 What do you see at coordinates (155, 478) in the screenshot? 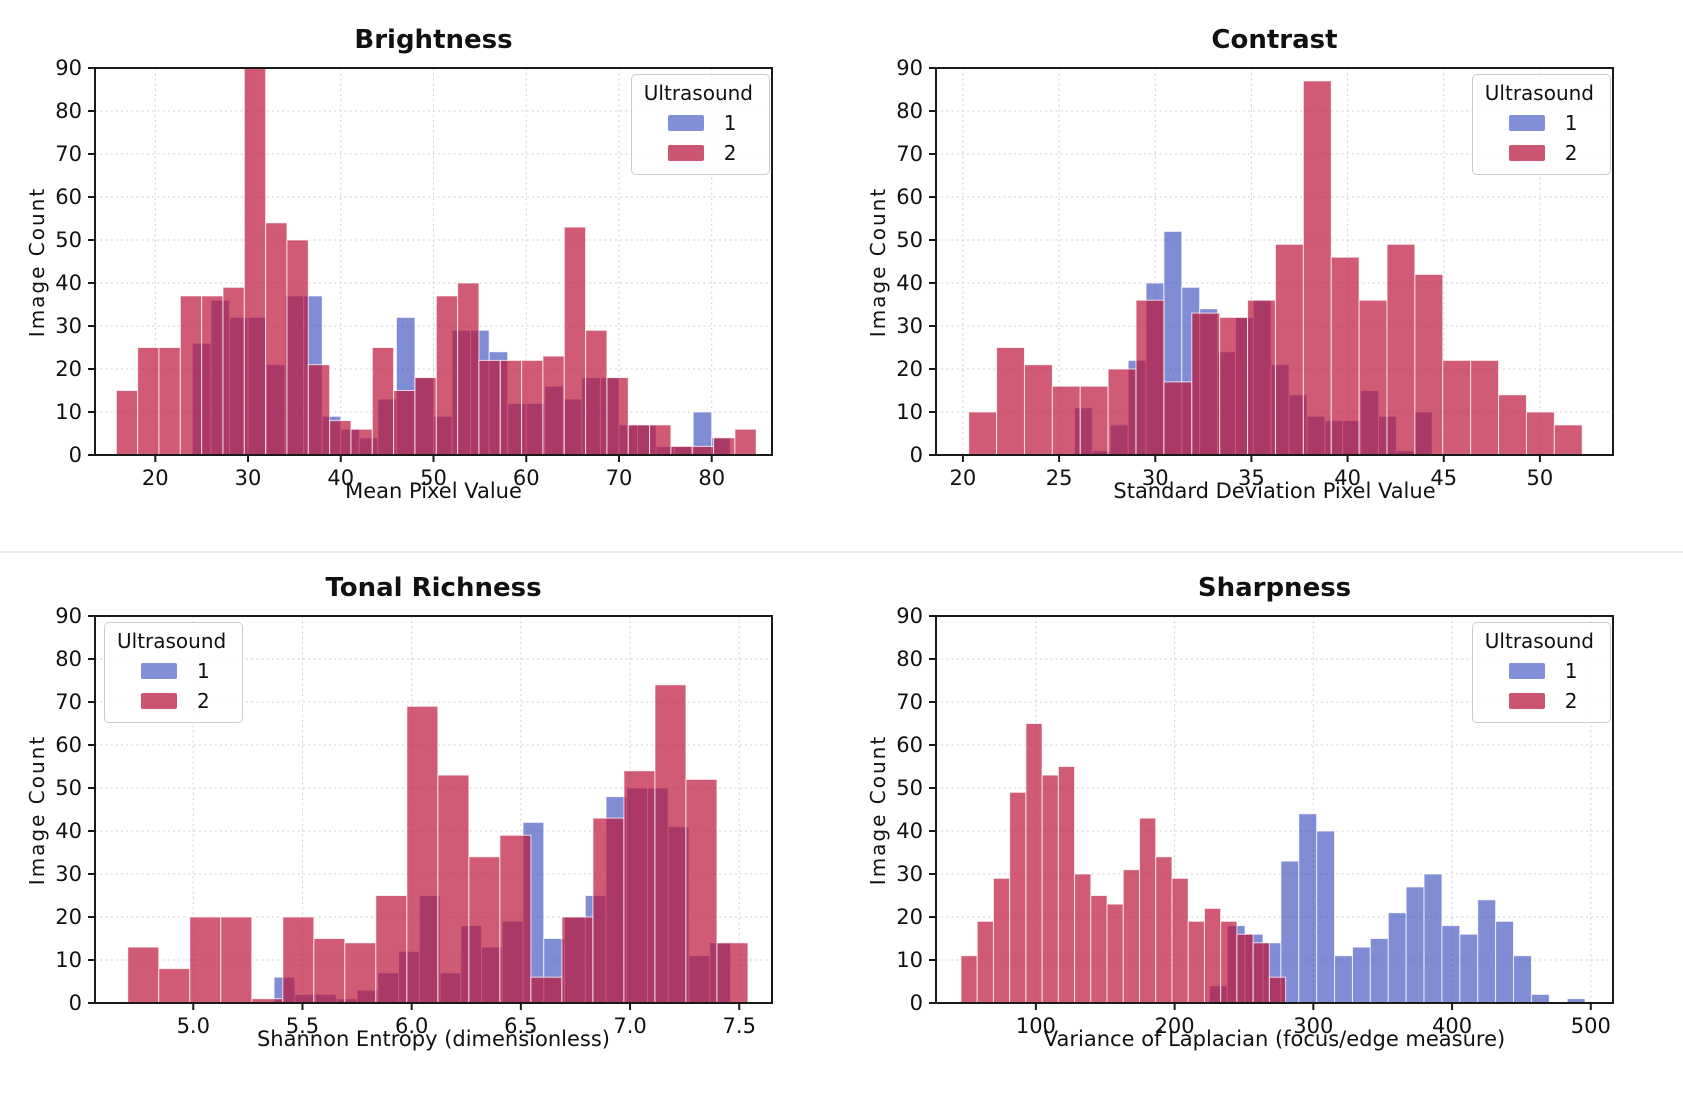
I see `x-tick-label: 20` at bounding box center [155, 478].